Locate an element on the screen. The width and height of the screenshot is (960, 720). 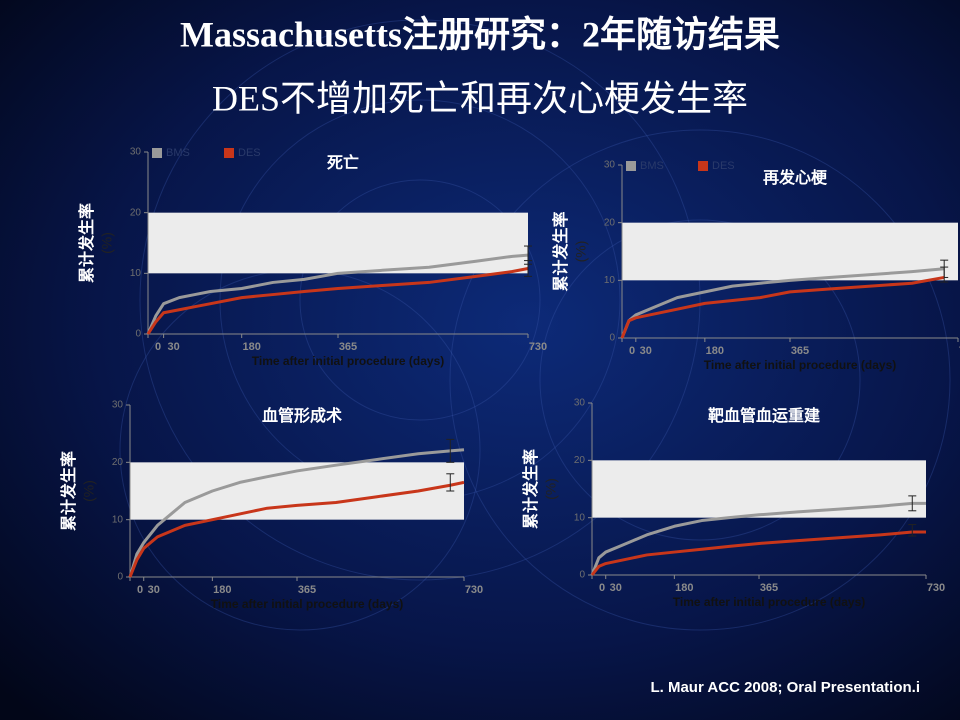
chart-title: 血管形成术 is located at coordinates (302, 415).